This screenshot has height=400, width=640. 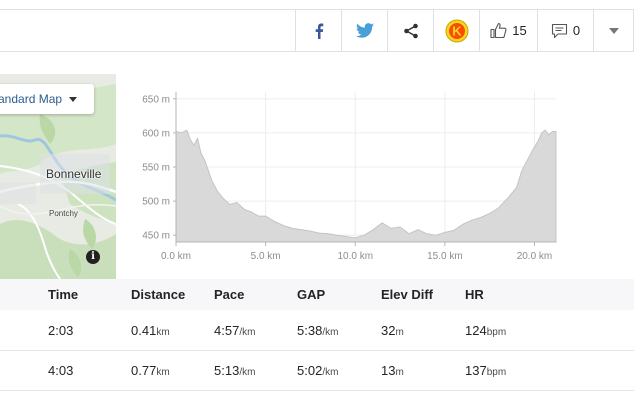 I want to click on cell-value: 0.41, so click(x=144, y=330).